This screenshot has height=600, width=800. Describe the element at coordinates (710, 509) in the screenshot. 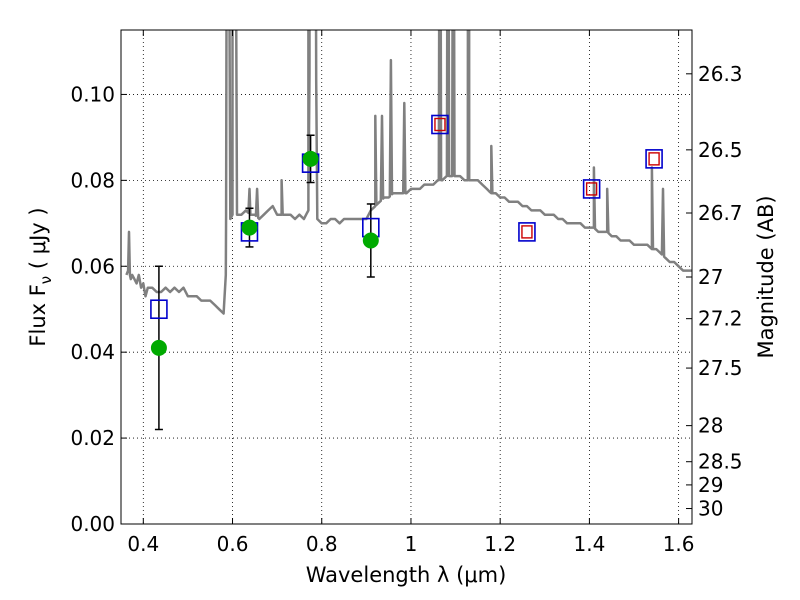

I see `y2-tick-label: 30` at that location.